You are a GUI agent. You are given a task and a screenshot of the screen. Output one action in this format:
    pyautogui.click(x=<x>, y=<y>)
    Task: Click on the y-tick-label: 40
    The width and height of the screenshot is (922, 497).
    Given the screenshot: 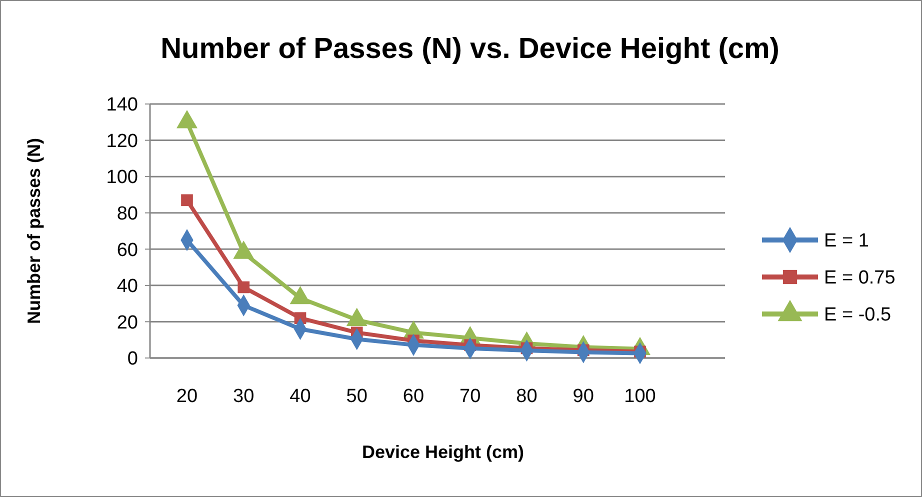 What is the action you would take?
    pyautogui.click(x=127, y=287)
    